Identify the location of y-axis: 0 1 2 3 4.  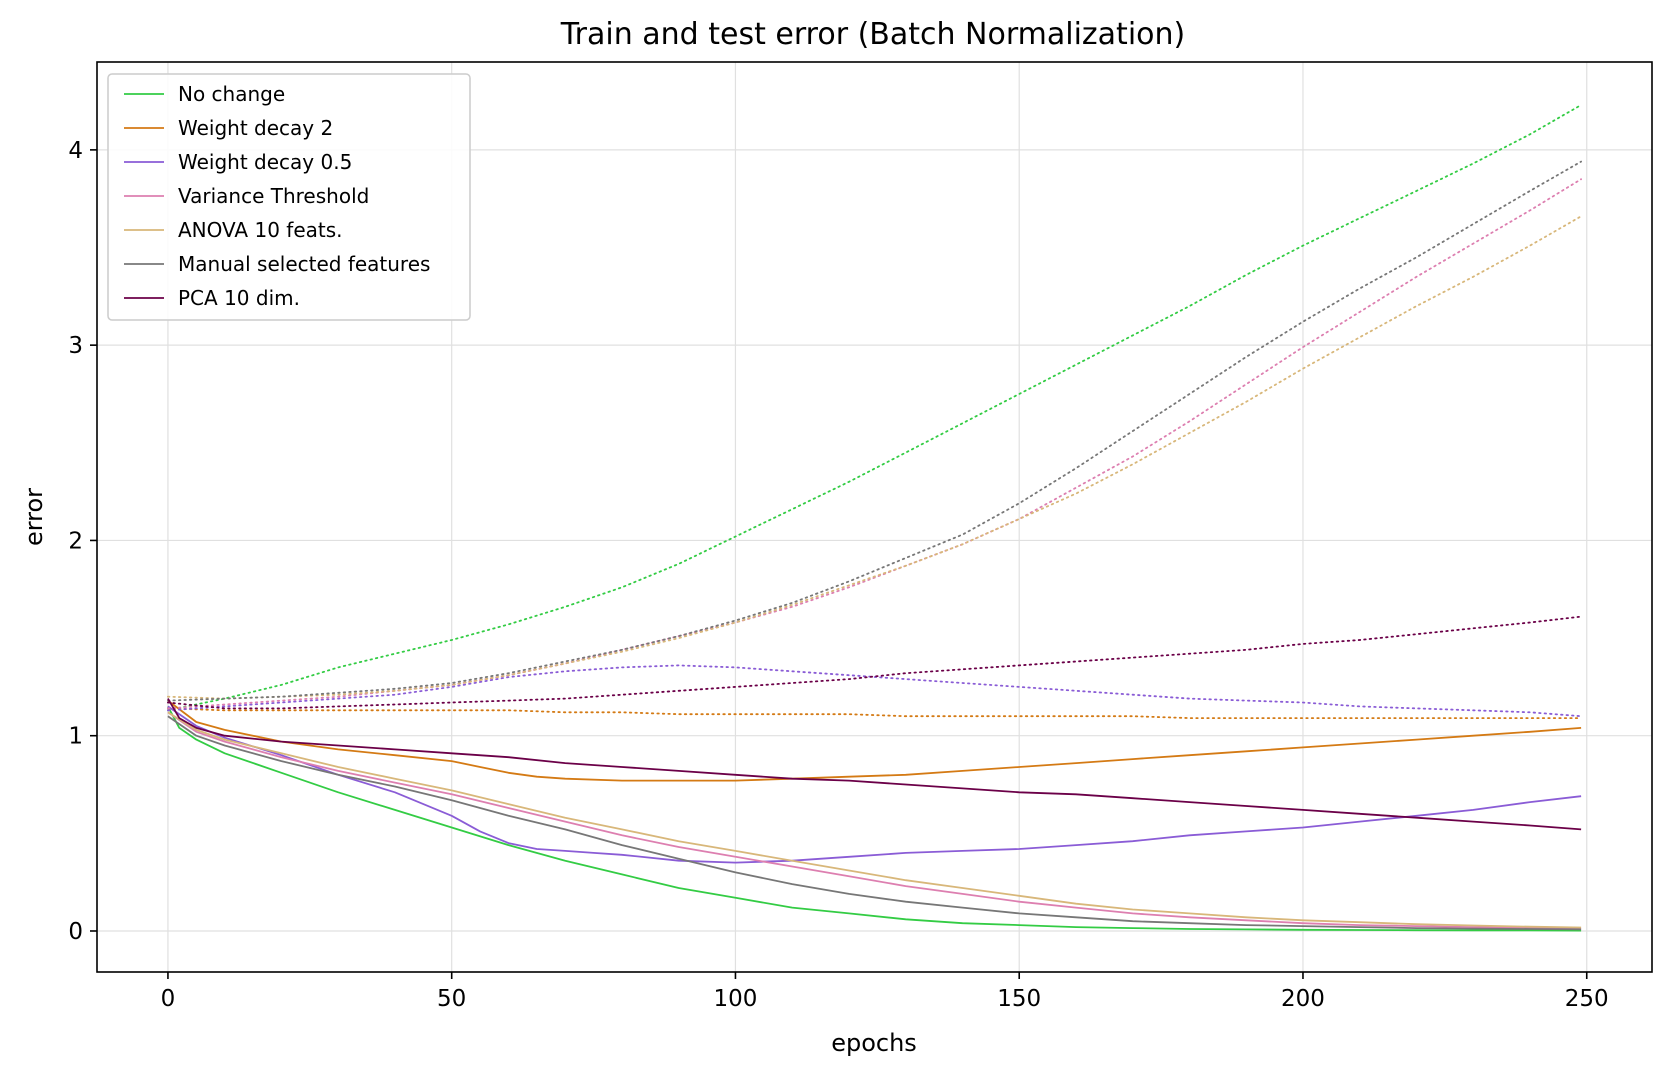
(82, 541).